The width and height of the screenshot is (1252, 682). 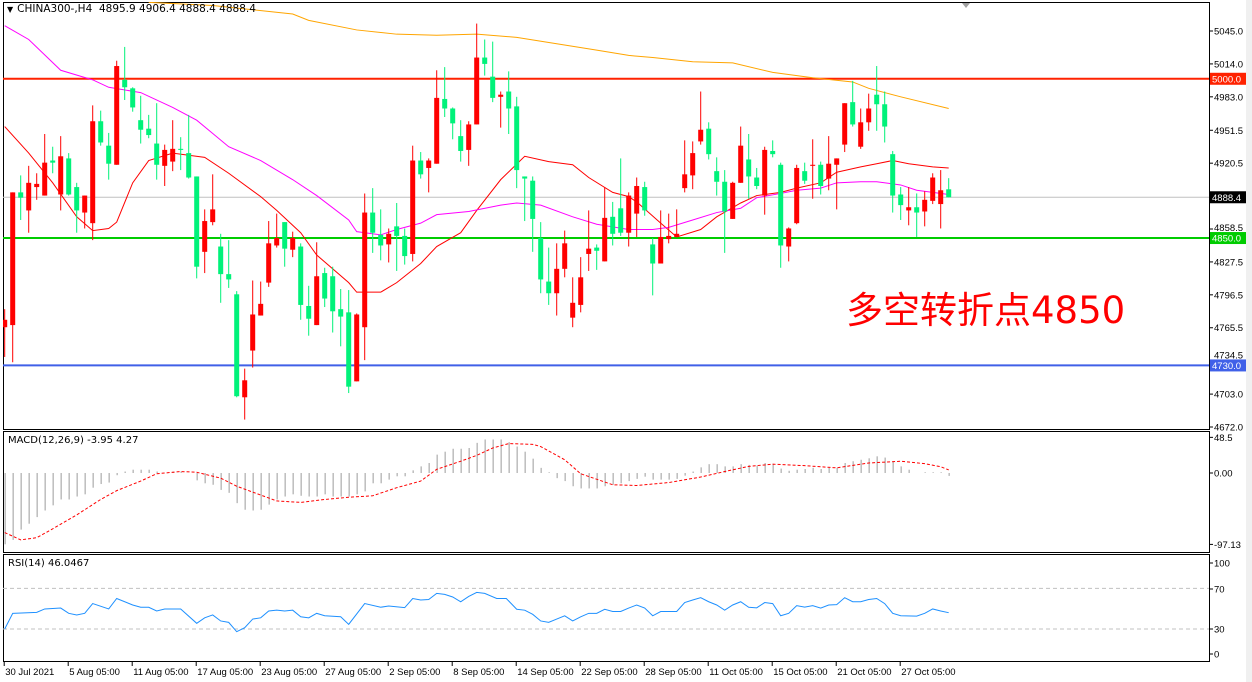 I want to click on time-tick-label: 27 Oct 05:00, so click(x=928, y=672).